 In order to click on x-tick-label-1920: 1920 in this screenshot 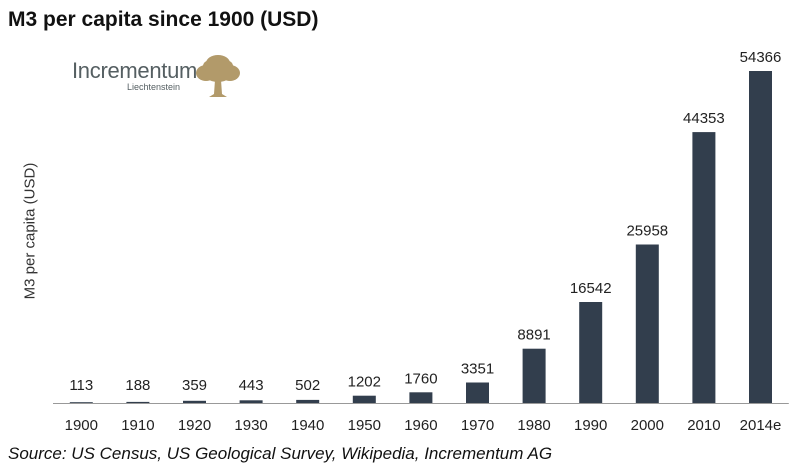, I will do `click(194, 425)`.